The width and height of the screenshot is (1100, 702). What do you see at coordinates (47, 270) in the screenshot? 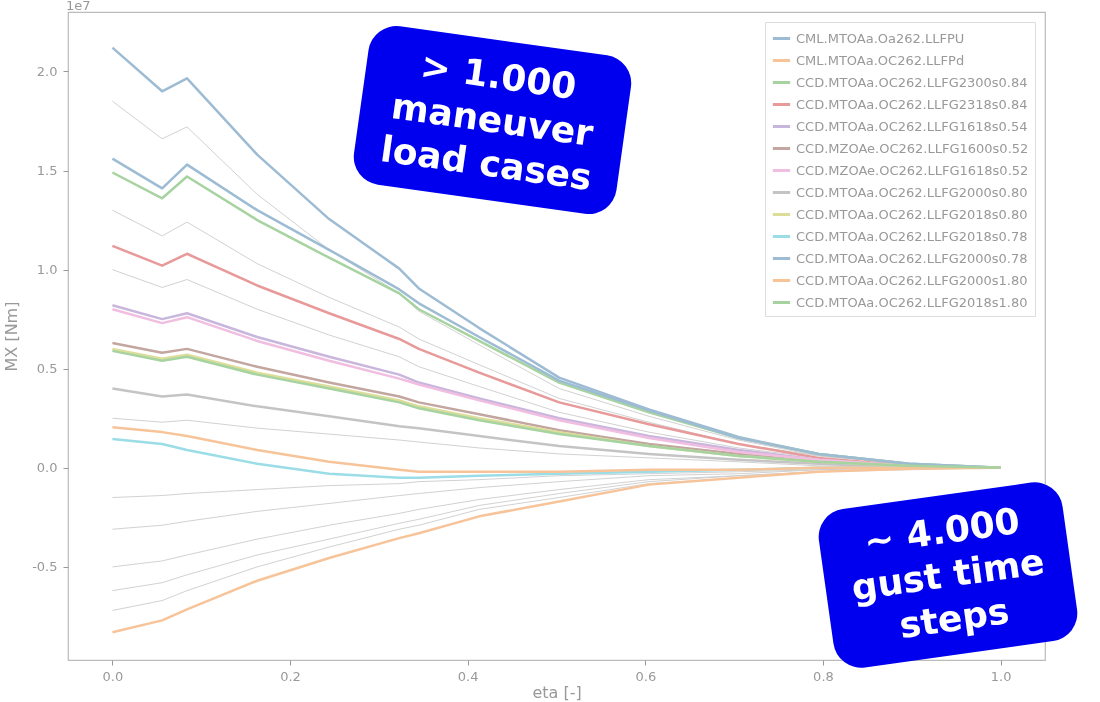
I see `y-tick-label: 1.0` at bounding box center [47, 270].